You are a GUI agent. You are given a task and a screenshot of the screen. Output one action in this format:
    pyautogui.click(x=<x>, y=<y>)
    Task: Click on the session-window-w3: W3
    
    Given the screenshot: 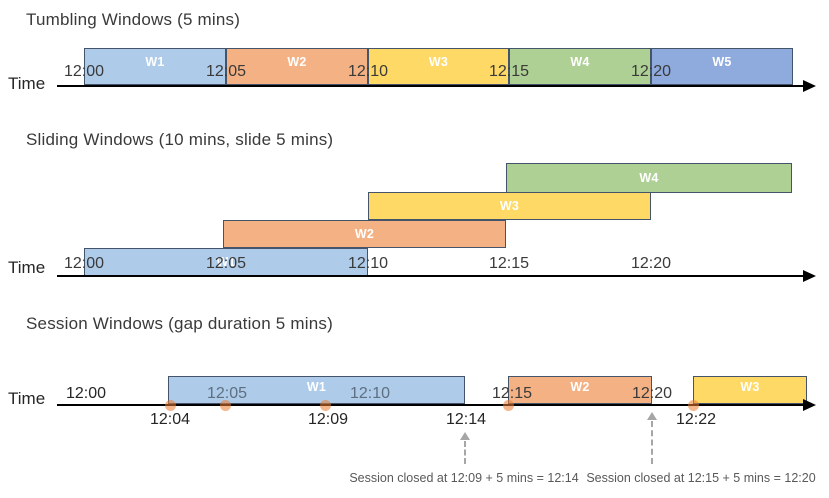 What is the action you would take?
    pyautogui.click(x=750, y=390)
    